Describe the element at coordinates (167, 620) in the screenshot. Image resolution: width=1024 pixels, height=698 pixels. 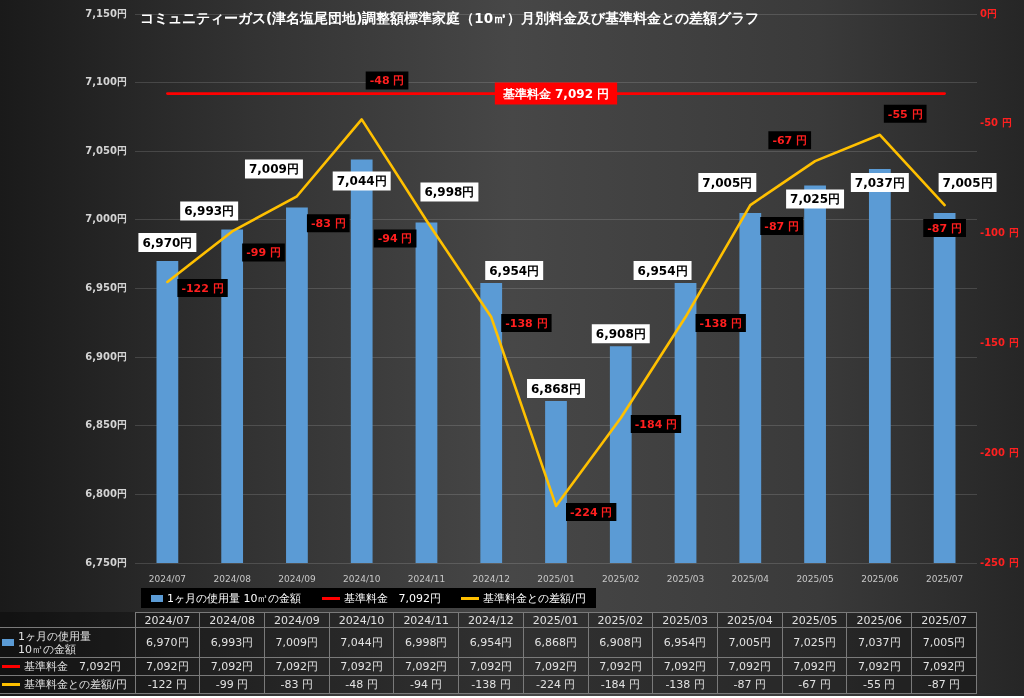
I see `category-label: 2024/07` at that location.